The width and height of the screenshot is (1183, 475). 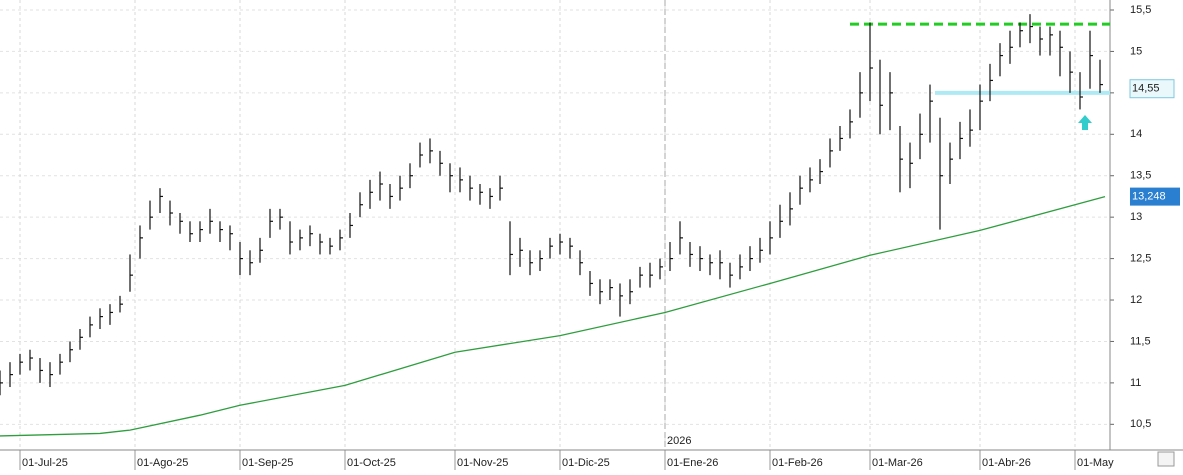 What do you see at coordinates (1095, 463) in the screenshot?
I see `x-tick-label: 01-May` at bounding box center [1095, 463].